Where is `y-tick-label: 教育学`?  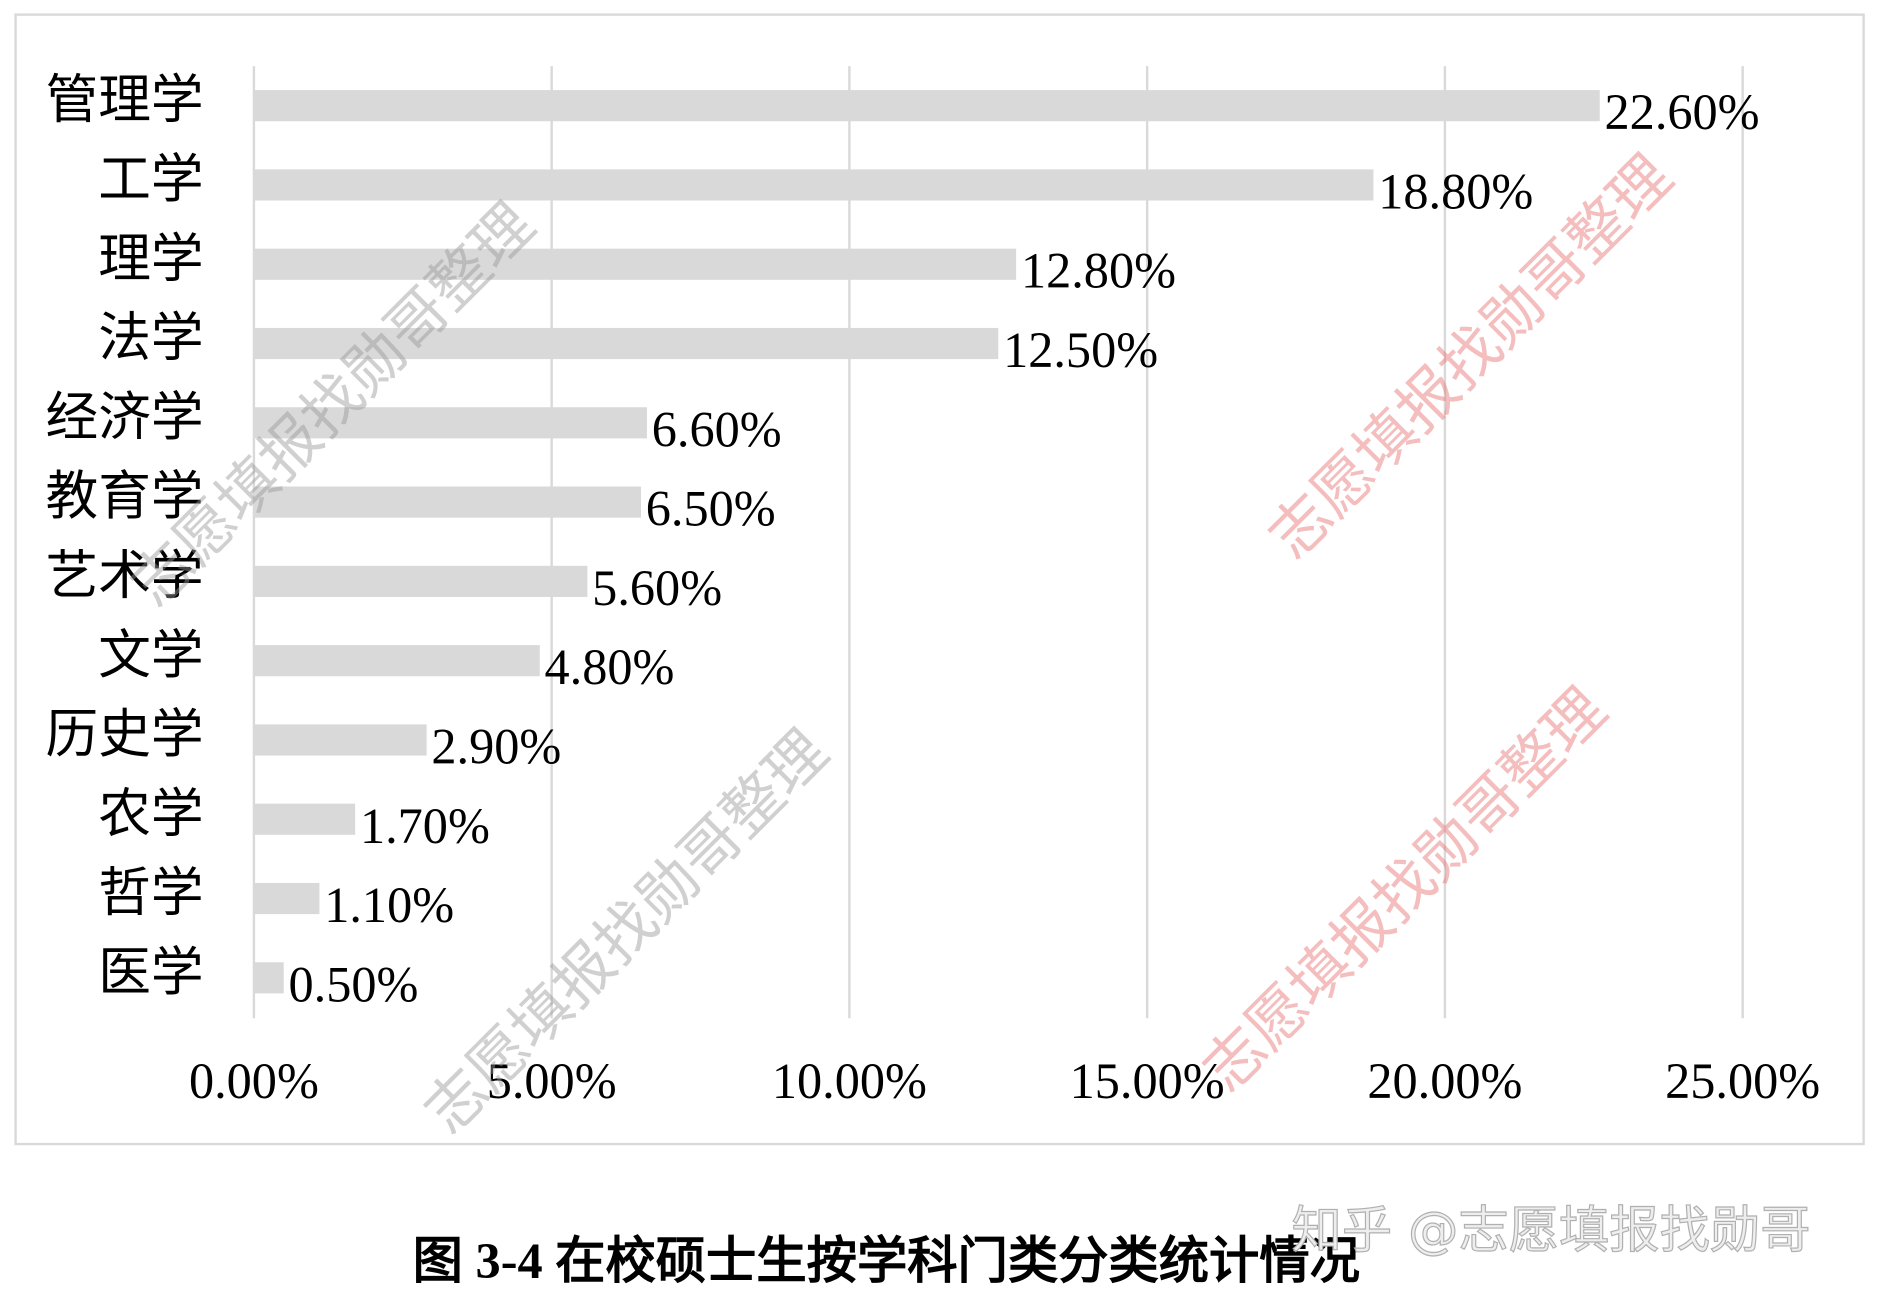 y-tick-label: 教育学 is located at coordinates (125, 497).